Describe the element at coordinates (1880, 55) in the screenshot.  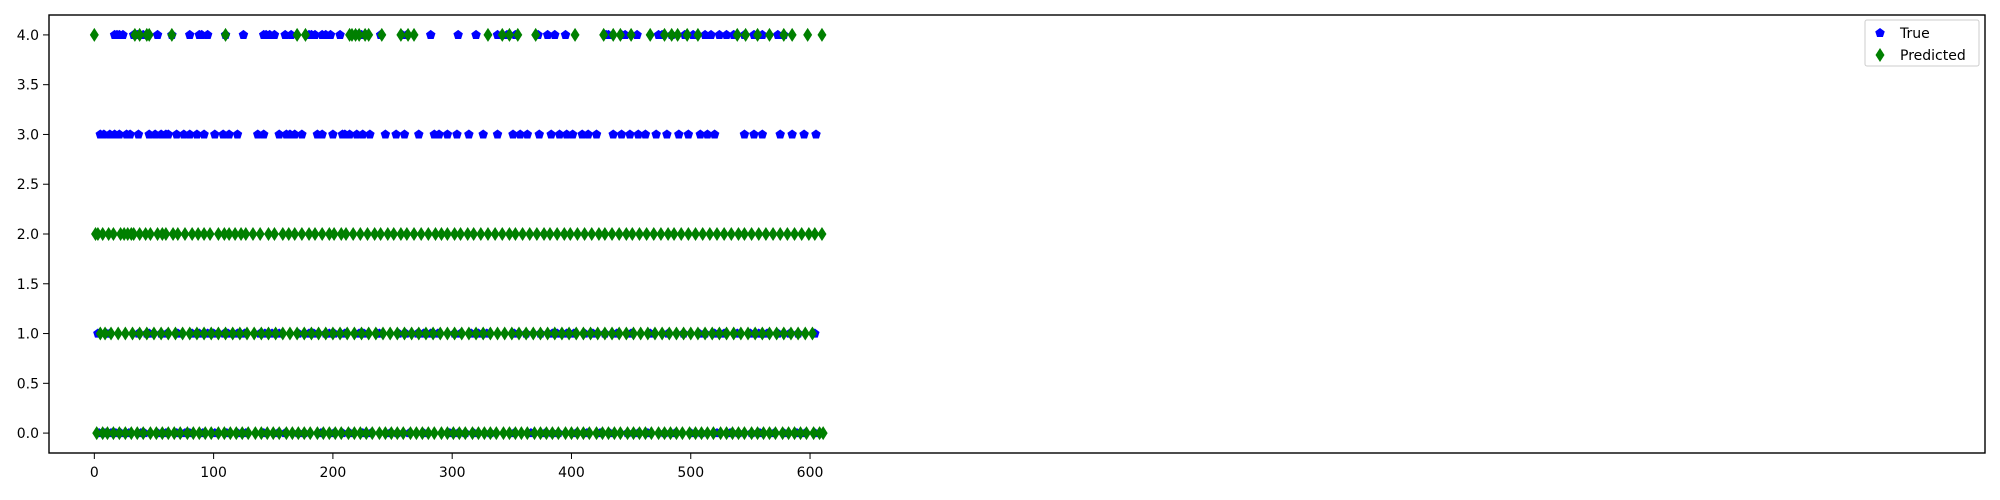
I see `legend-marker-predicted` at that location.